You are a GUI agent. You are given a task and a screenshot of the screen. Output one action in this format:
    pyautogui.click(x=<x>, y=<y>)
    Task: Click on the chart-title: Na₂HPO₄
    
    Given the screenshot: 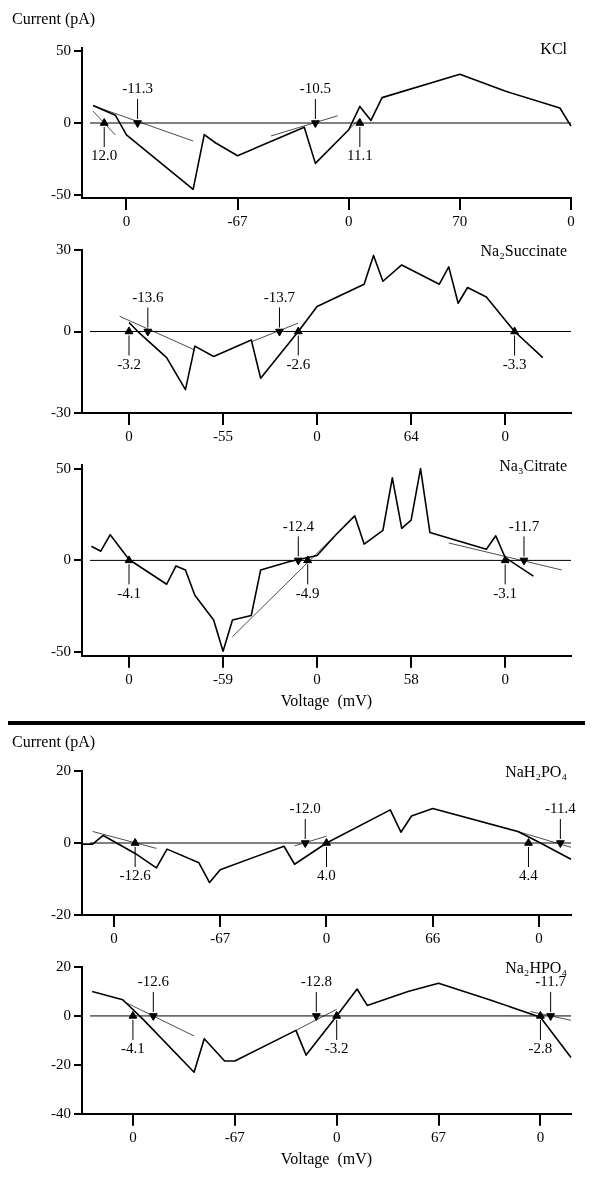 What is the action you would take?
    pyautogui.click(x=536, y=968)
    